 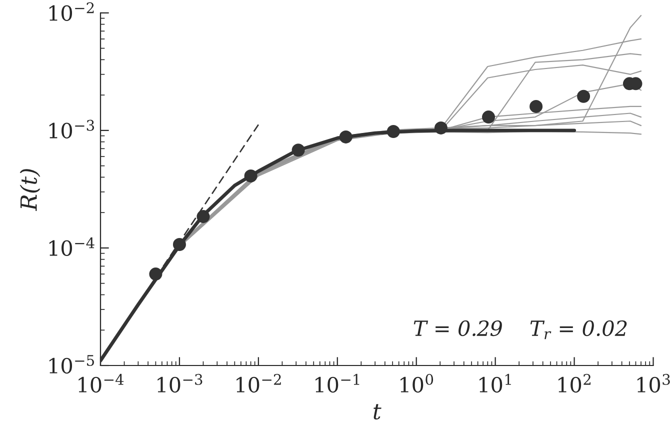 What do you see at coordinates (180, 383) in the screenshot?
I see `x-tick-label: 10$^{−3}$` at bounding box center [180, 383].